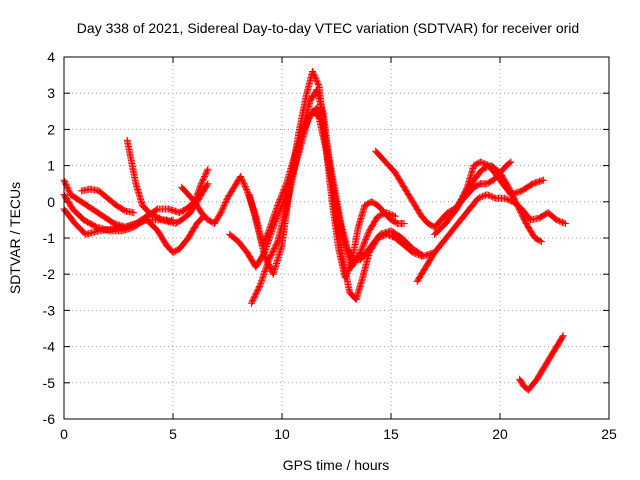 This screenshot has width=640, height=480. Describe the element at coordinates (49, 347) in the screenshot. I see `y-tick-label: -4` at that location.